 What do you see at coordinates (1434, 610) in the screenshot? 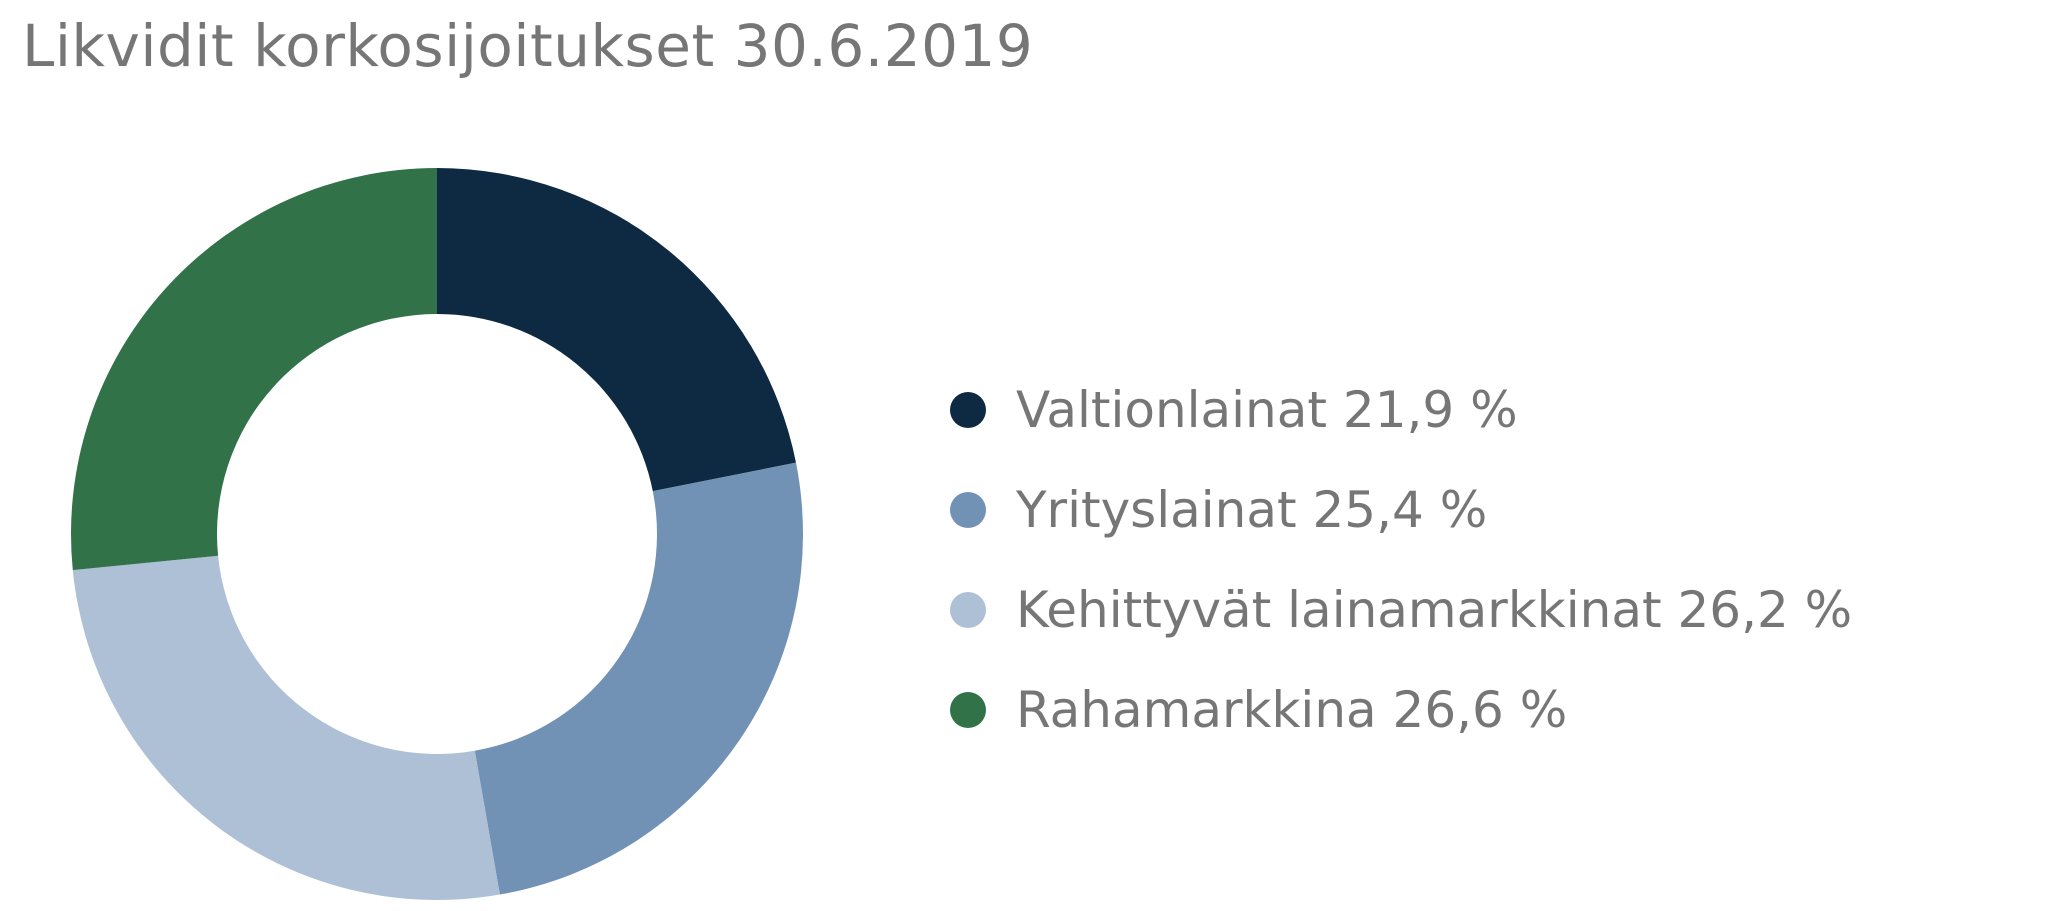
I see `legend-label-3: Kehittyvät lainamarkkinat 26,2 %` at bounding box center [1434, 610].